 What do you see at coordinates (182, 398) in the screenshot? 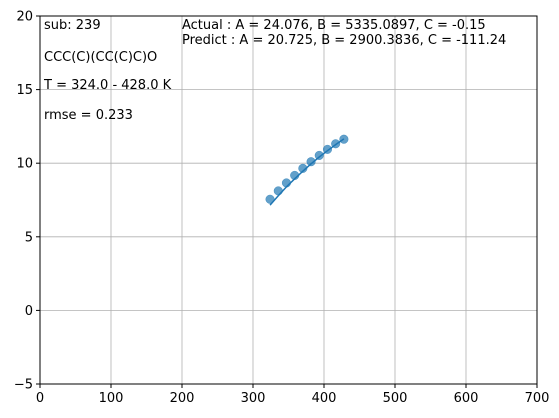
I see `x-tick-label-2: 200` at bounding box center [182, 398].